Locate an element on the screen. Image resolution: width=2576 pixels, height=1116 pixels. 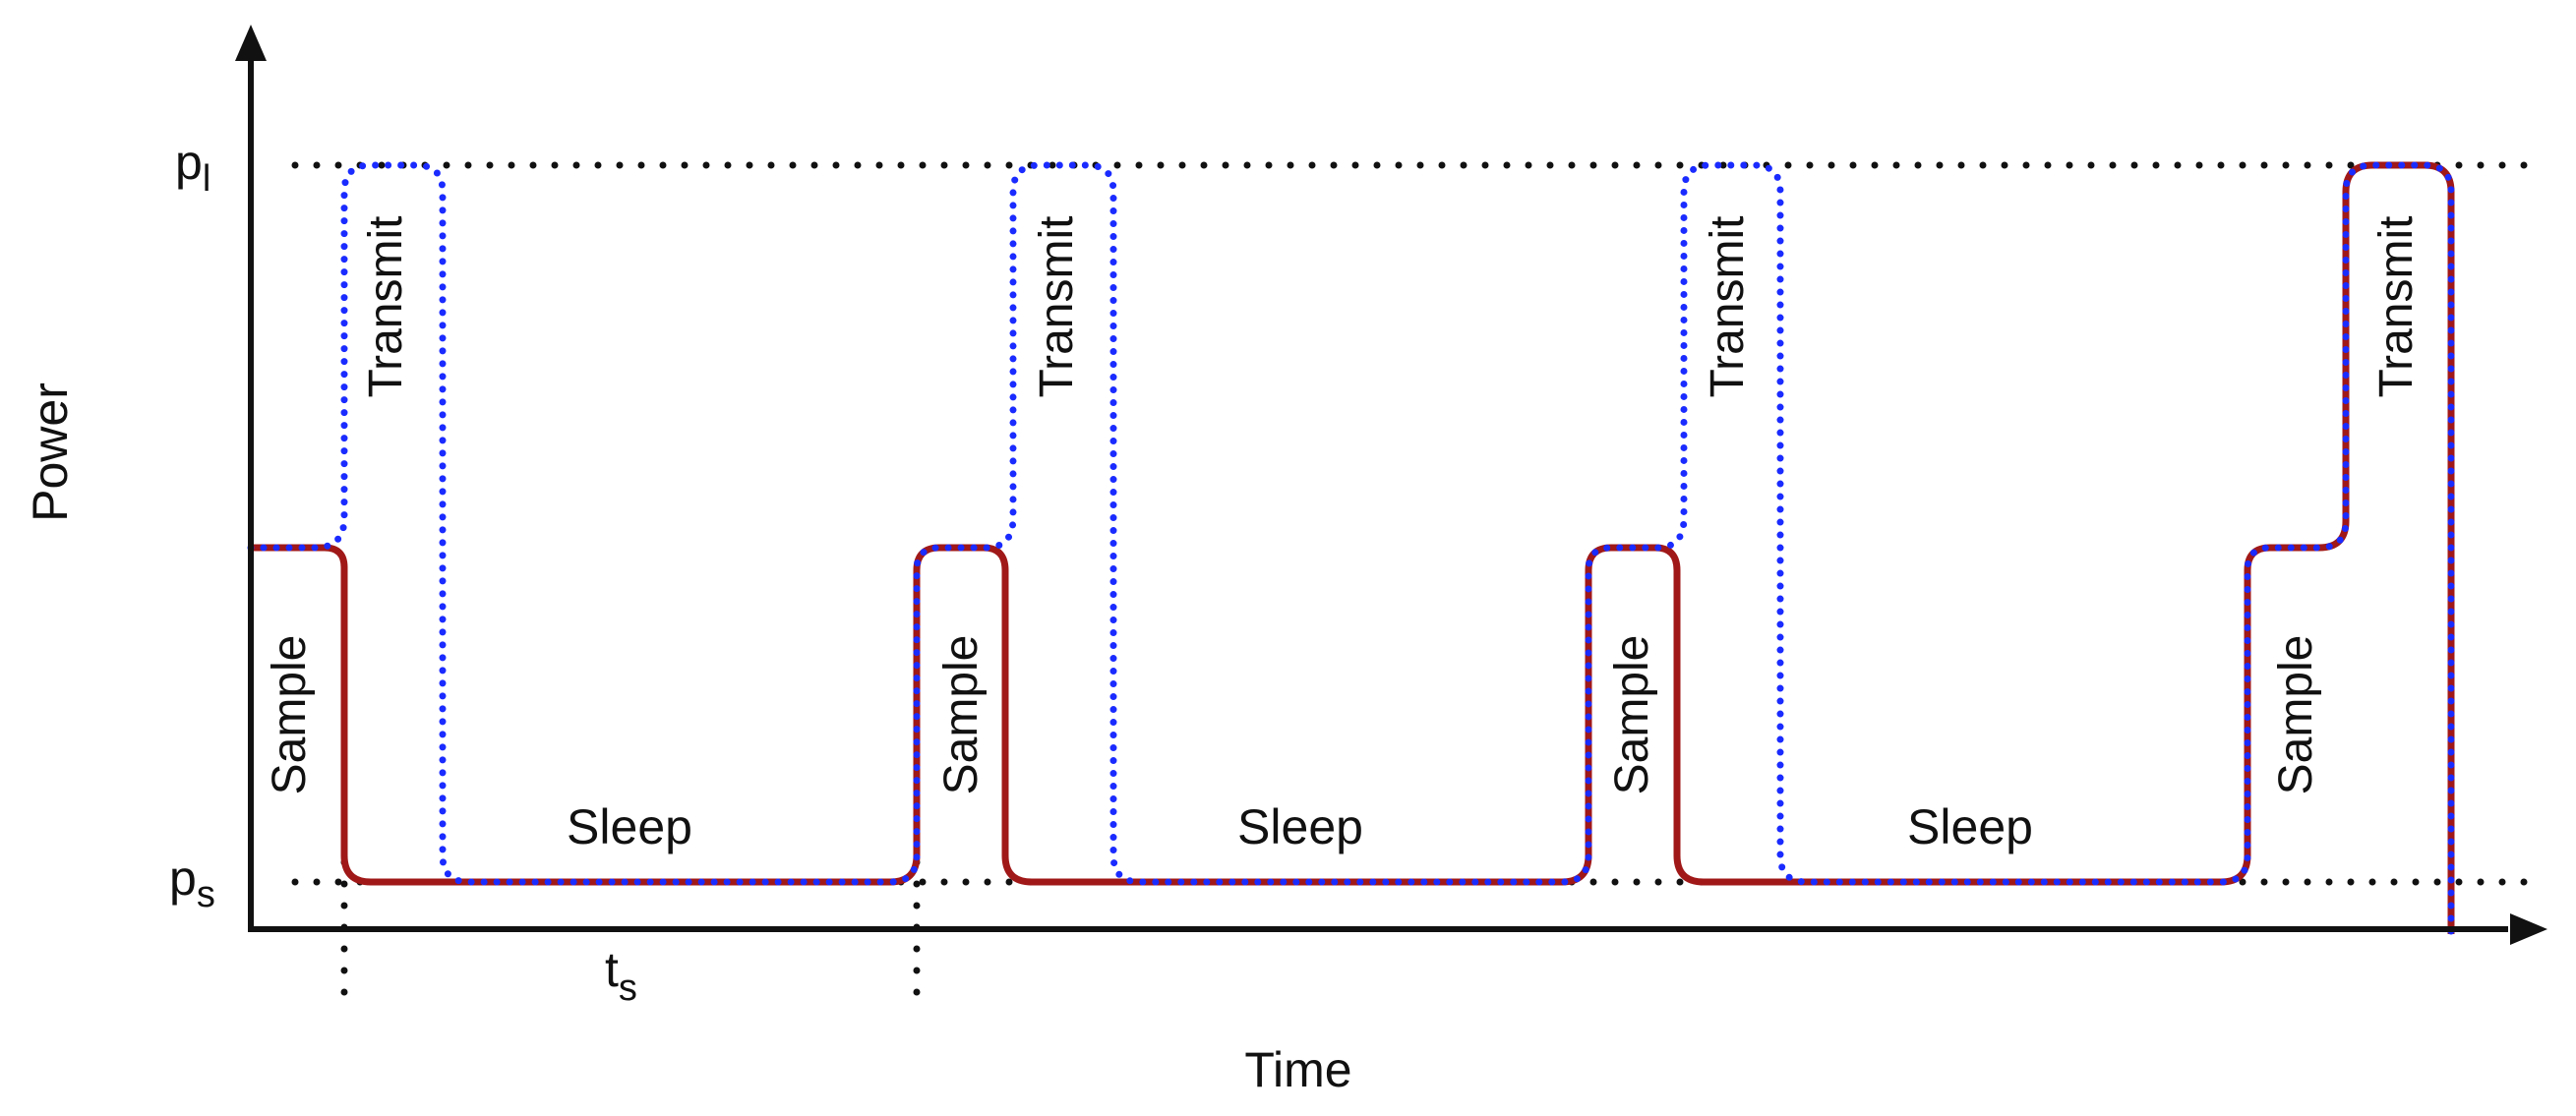
y-axis-title: Power is located at coordinates (51, 452).